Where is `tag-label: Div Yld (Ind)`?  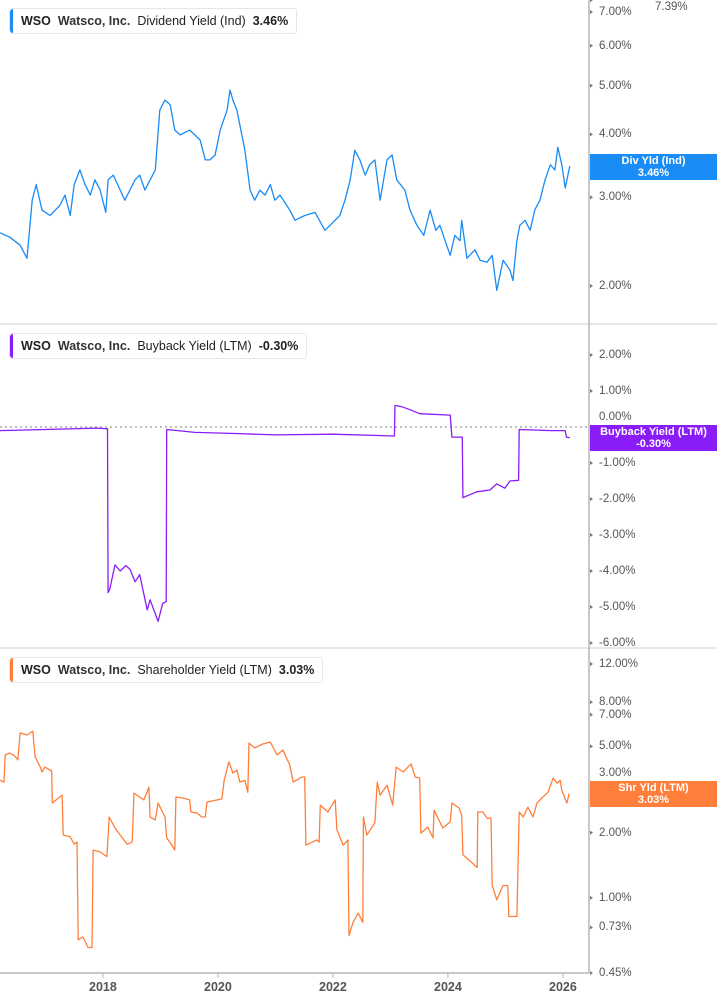
tag-label: Div Yld (Ind) is located at coordinates (653, 161).